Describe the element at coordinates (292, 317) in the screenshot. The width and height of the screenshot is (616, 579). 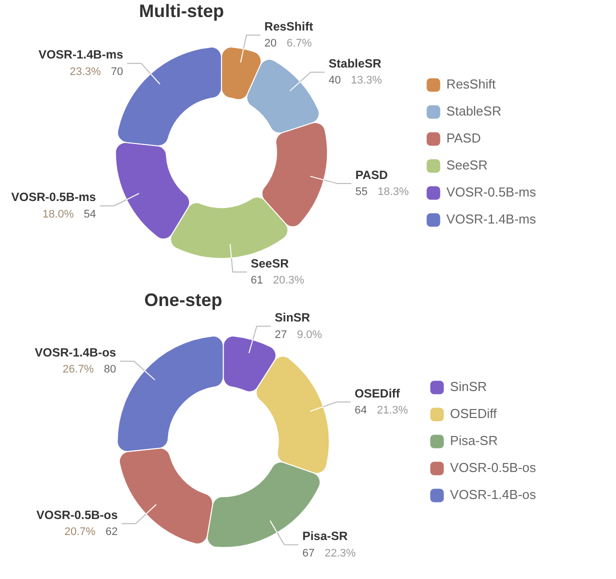
I see `slice-label: SinSR` at that location.